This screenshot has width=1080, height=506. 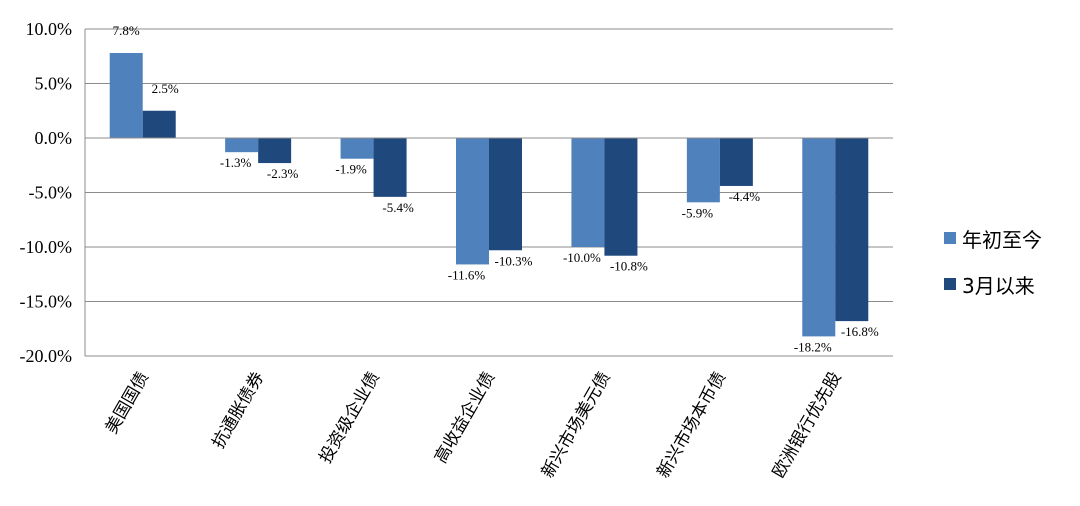 What do you see at coordinates (576, 425) in the screenshot?
I see `x-category-label: 新兴市场美元债` at bounding box center [576, 425].